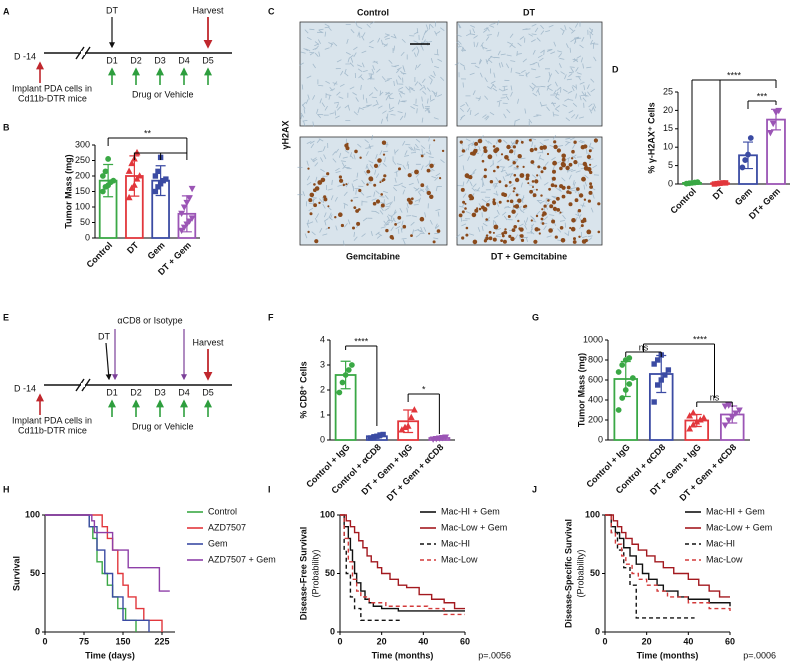 The width and height of the screenshot is (800, 665). I want to click on x-tick-label: 150, so click(122, 641).